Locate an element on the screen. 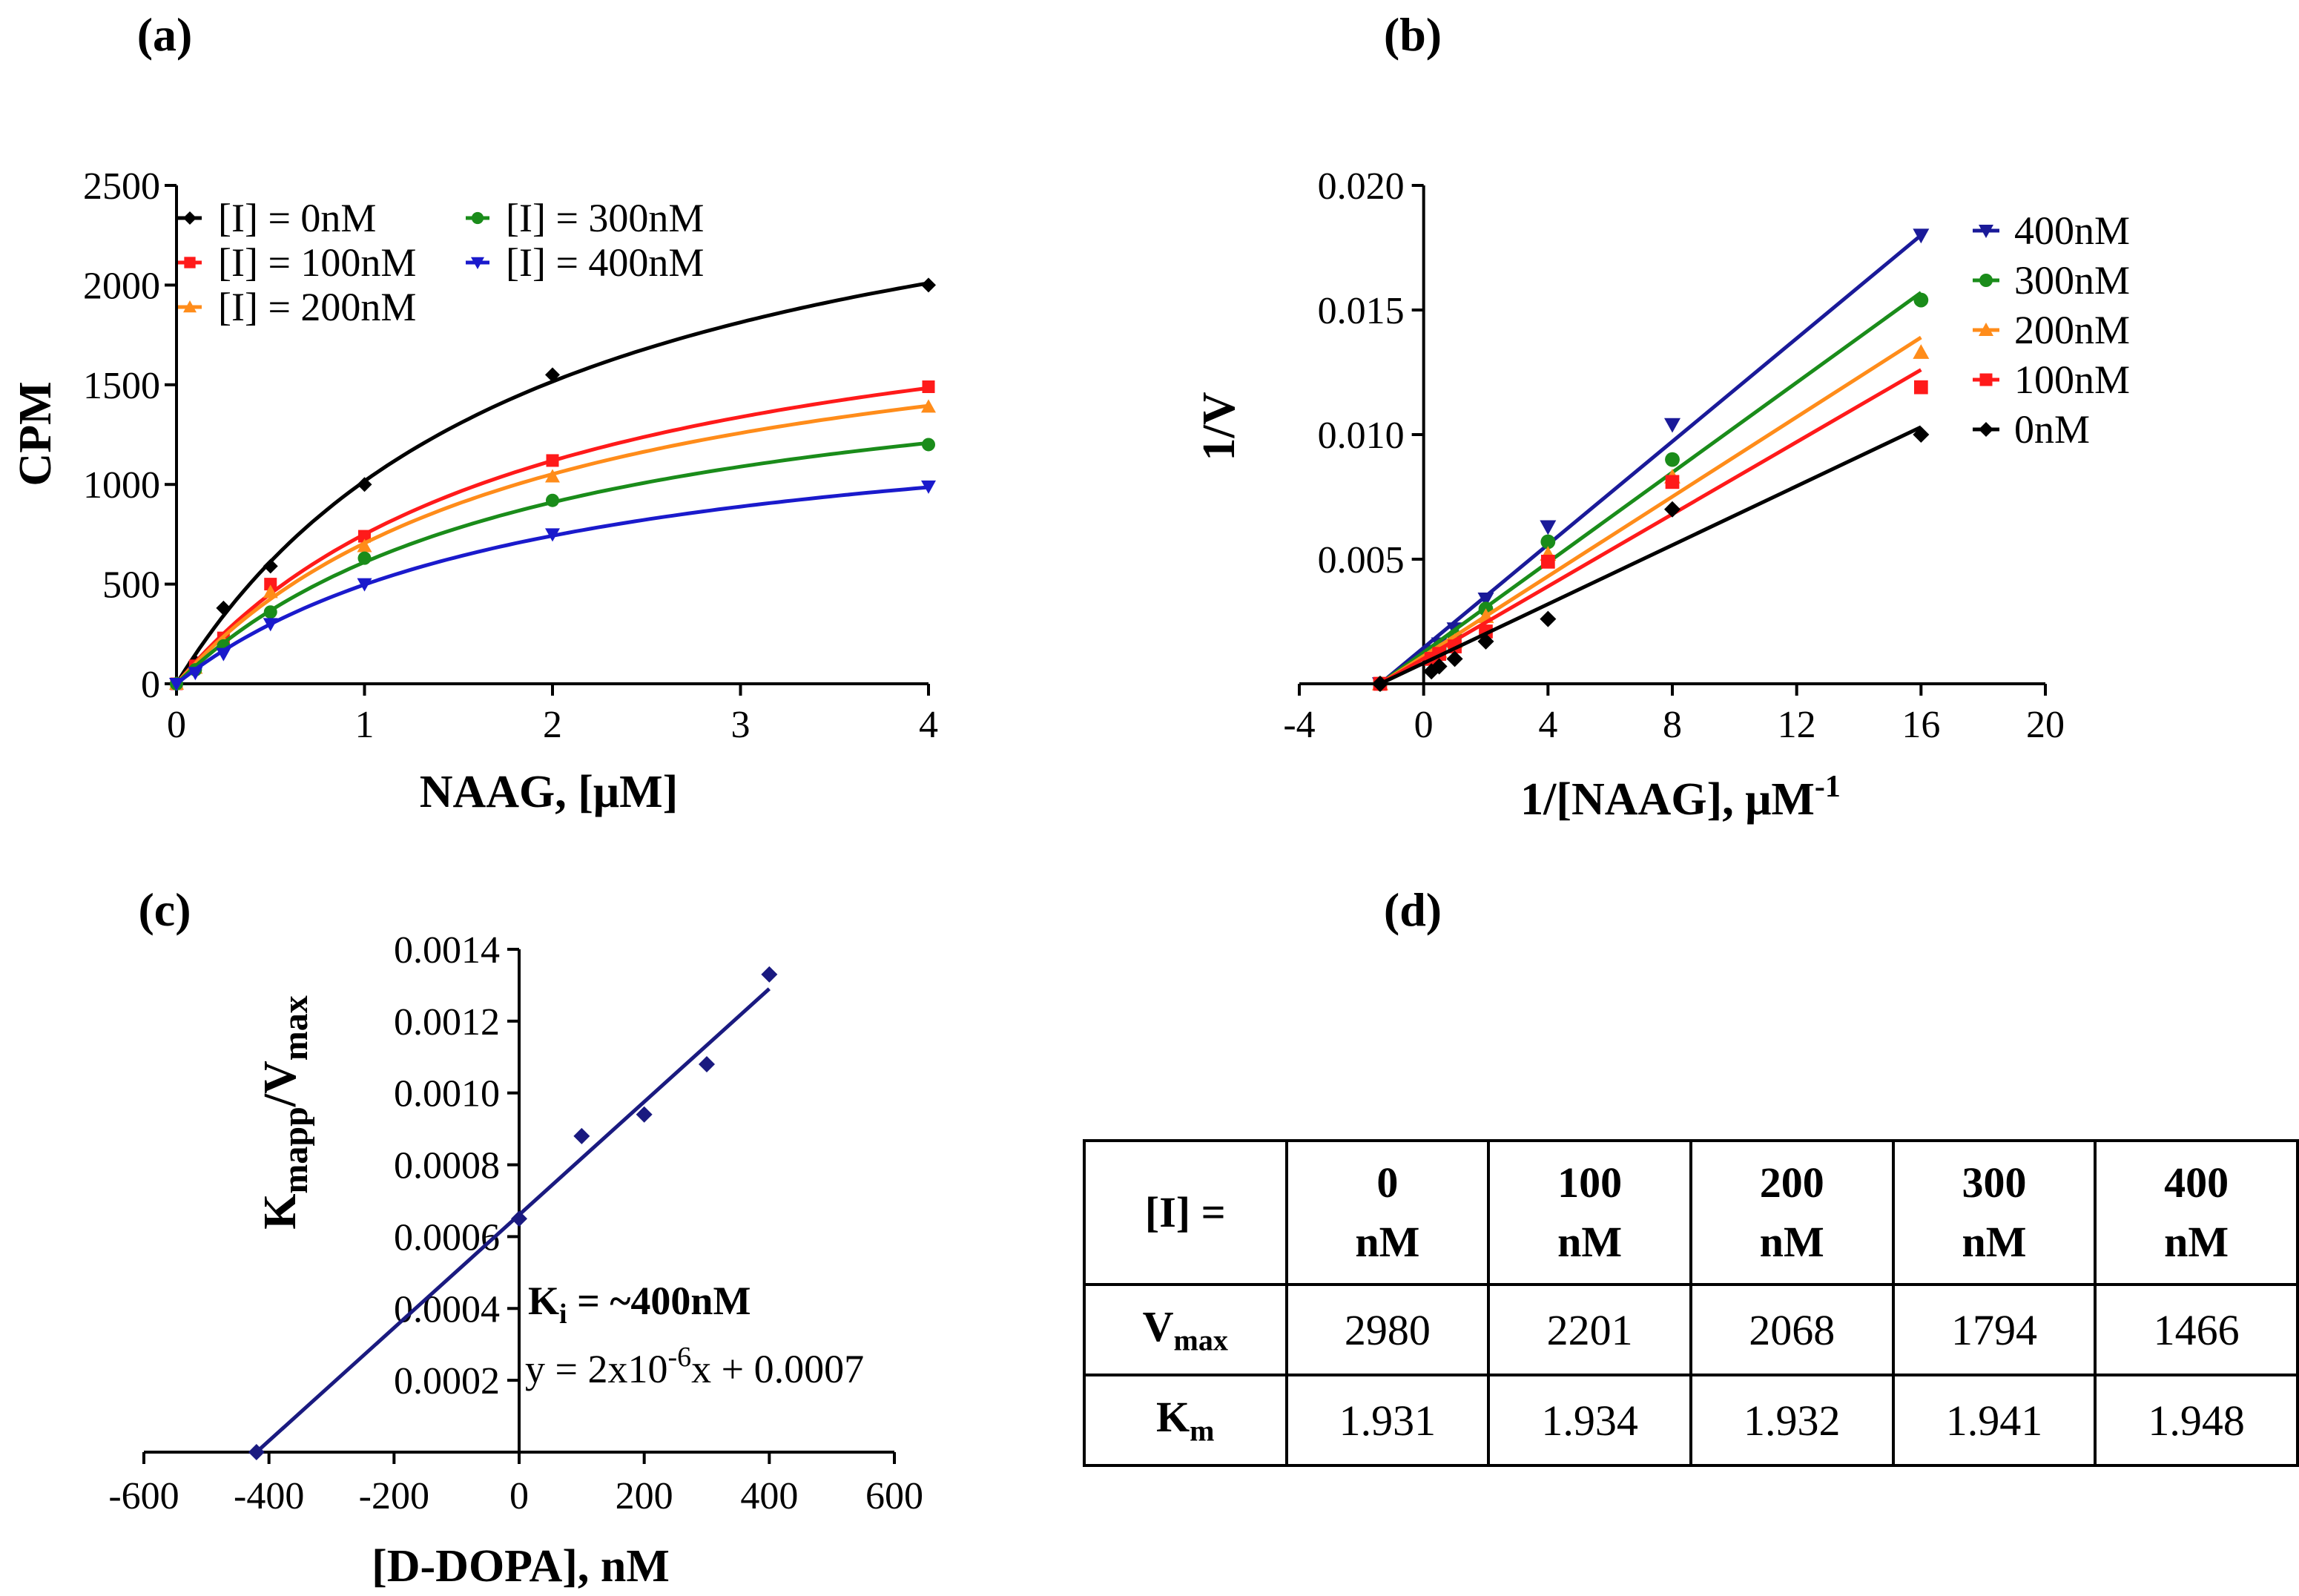 The height and width of the screenshot is (1596, 2299). chart-c-y-axis-title-sub2: max is located at coordinates (295, 1028).